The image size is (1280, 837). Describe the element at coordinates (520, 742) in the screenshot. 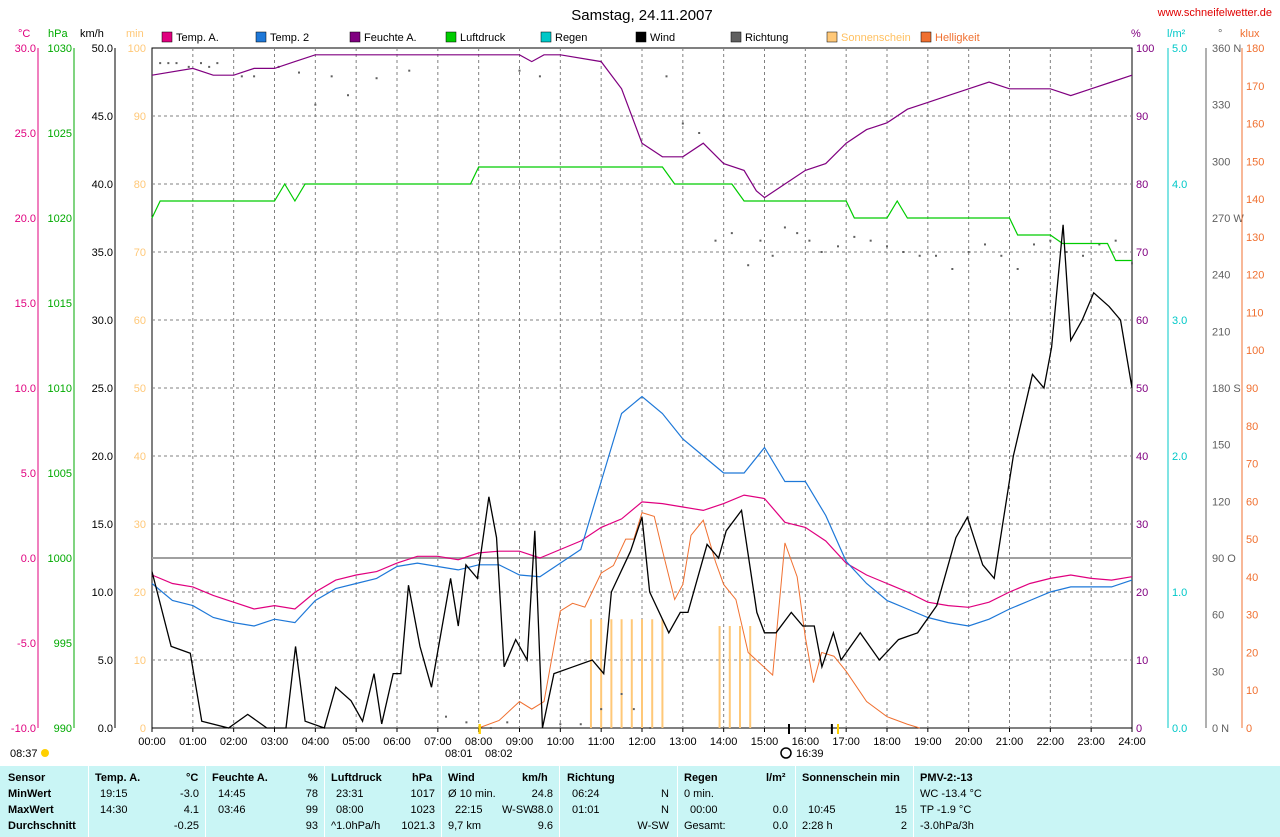

I see `x-tick-label: 09:00` at that location.